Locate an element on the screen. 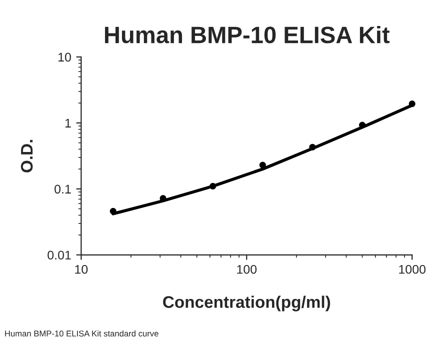  x-tick-label: 100 is located at coordinates (247, 269).